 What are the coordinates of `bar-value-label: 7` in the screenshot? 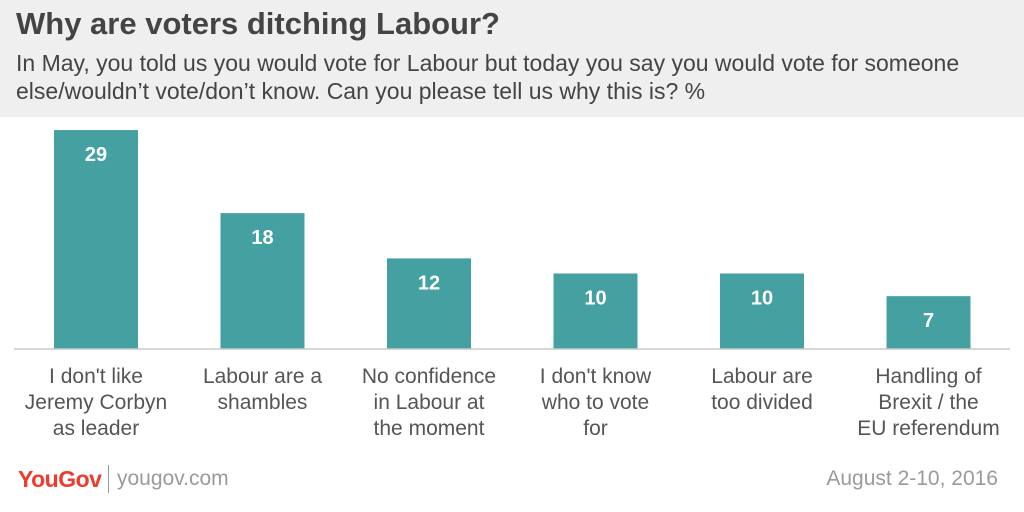 It's located at (928, 321).